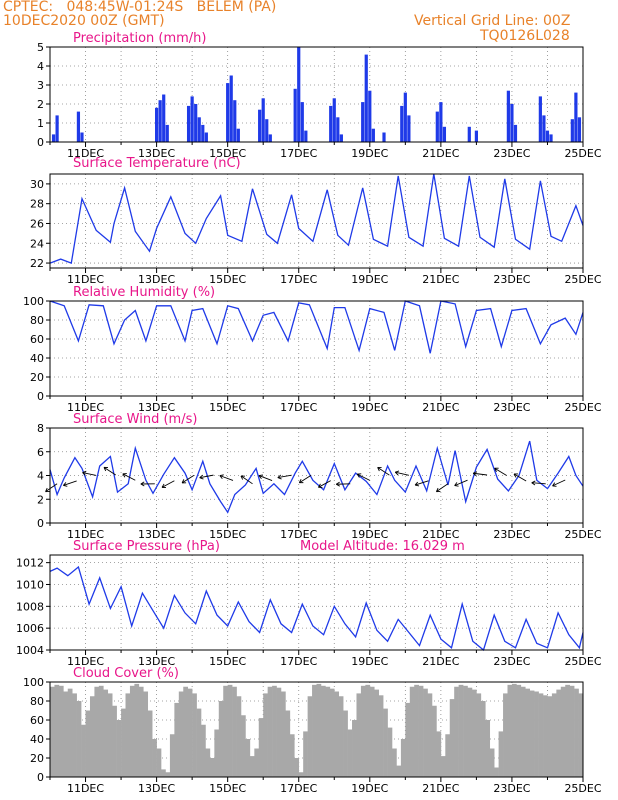 The width and height of the screenshot is (618, 800). I want to click on plot-frame, so click(316, 94).